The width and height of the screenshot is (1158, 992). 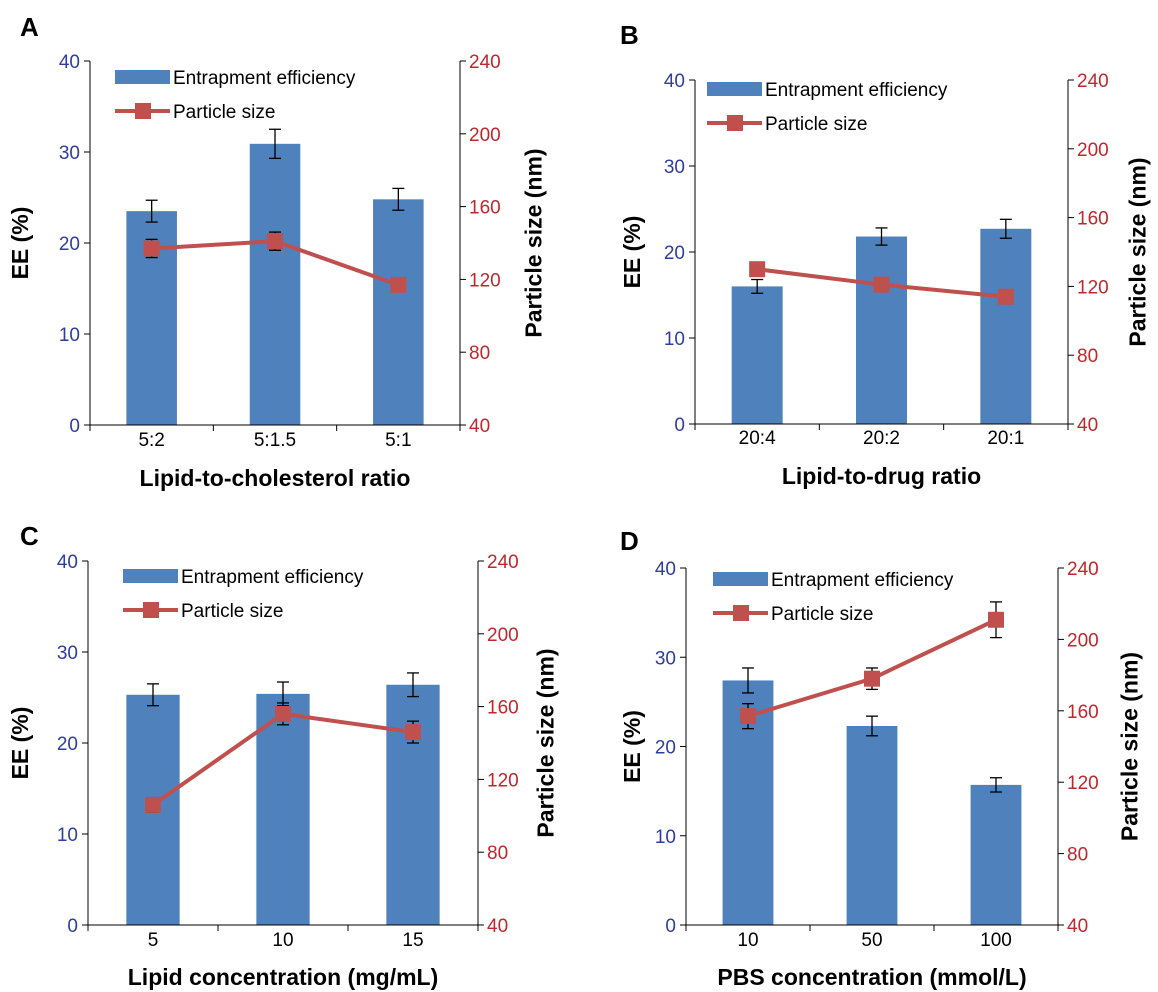 What do you see at coordinates (871, 977) in the screenshot?
I see `x-axis-title: PBS concentration (mmol/L)` at bounding box center [871, 977].